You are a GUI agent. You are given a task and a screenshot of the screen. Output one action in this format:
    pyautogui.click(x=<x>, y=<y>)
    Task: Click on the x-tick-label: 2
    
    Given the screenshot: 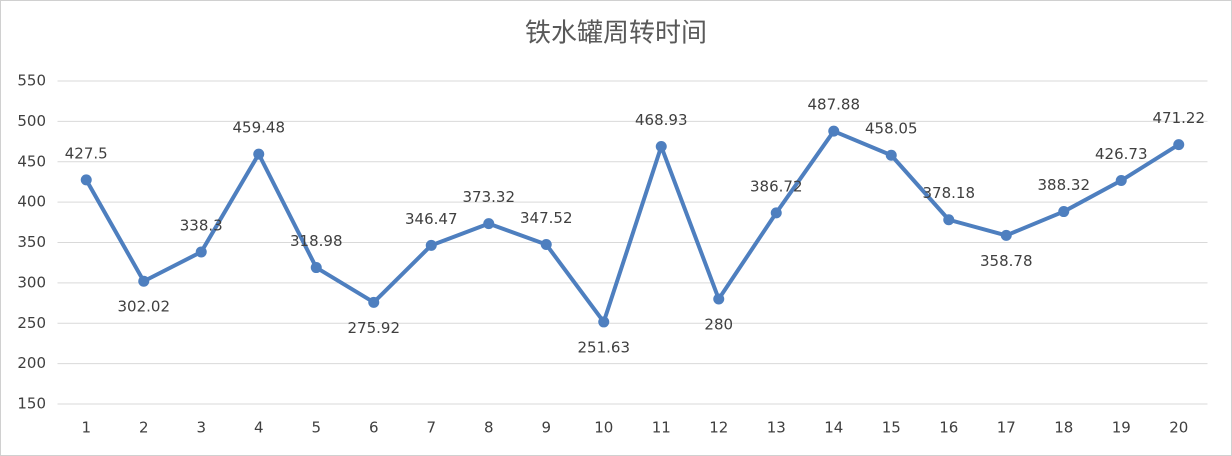 What is the action you would take?
    pyautogui.click(x=144, y=428)
    